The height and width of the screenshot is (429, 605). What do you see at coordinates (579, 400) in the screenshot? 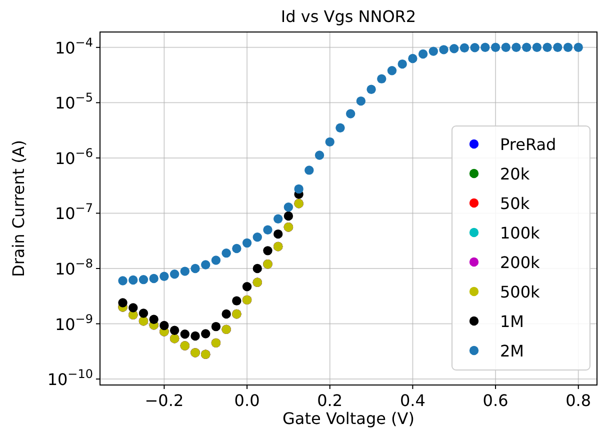
I see `x-tick-label: 0.8` at bounding box center [579, 400].